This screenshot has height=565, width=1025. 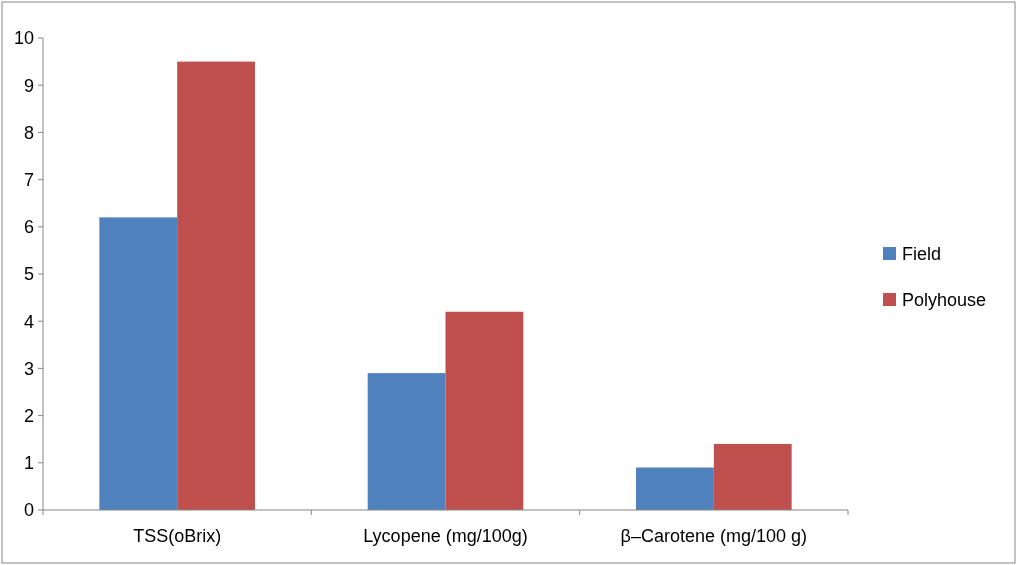 What do you see at coordinates (177, 536) in the screenshot?
I see `x-tick-label: TSS(oBrix)` at bounding box center [177, 536].